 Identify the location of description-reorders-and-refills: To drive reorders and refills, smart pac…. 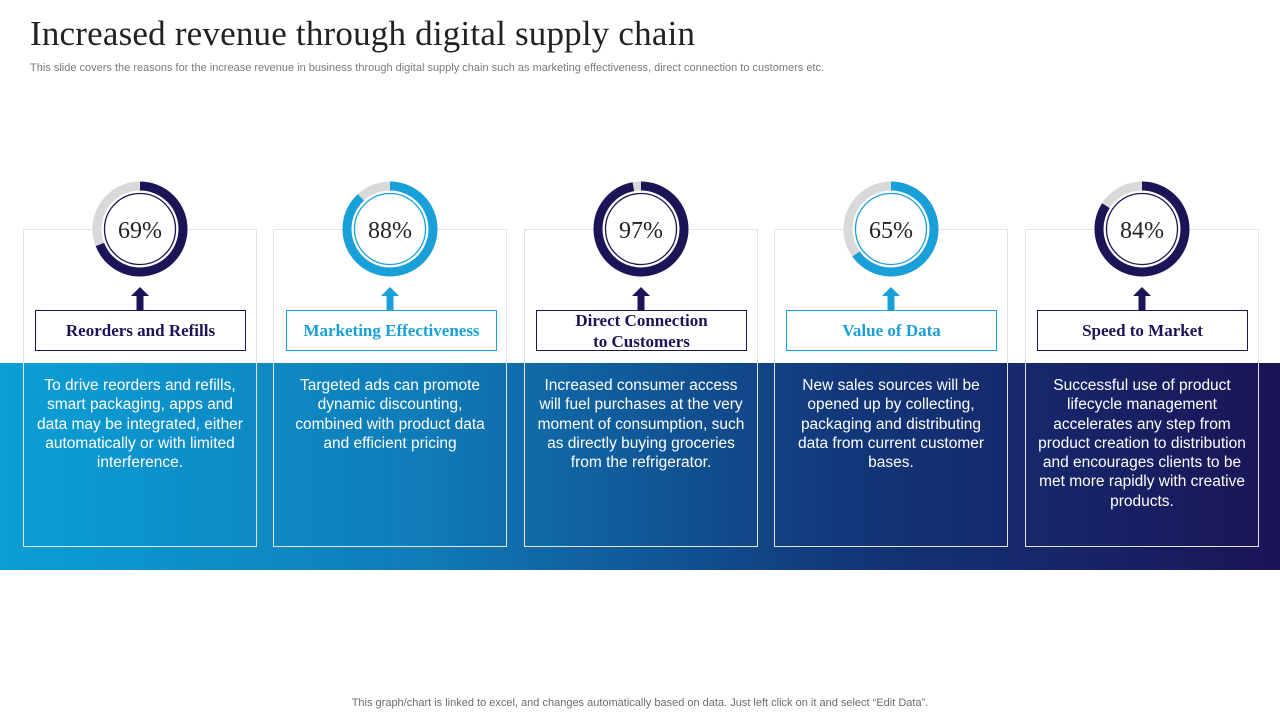
(140, 424).